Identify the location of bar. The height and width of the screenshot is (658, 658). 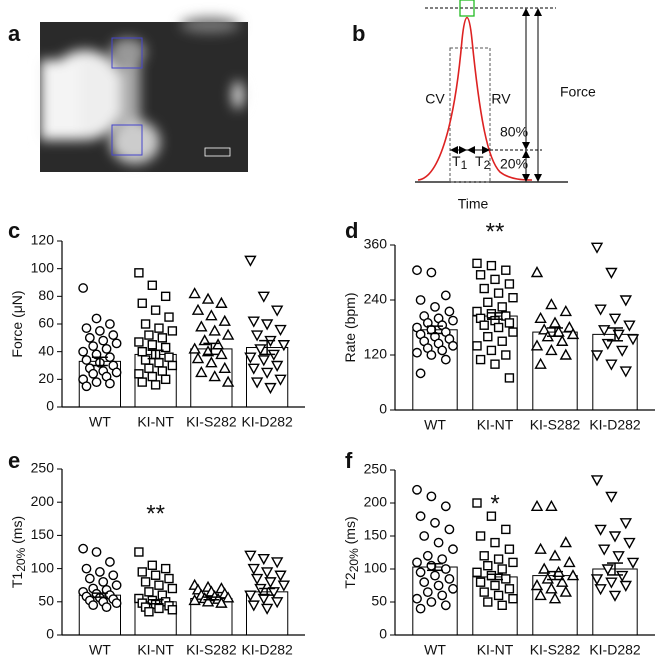
(555, 371).